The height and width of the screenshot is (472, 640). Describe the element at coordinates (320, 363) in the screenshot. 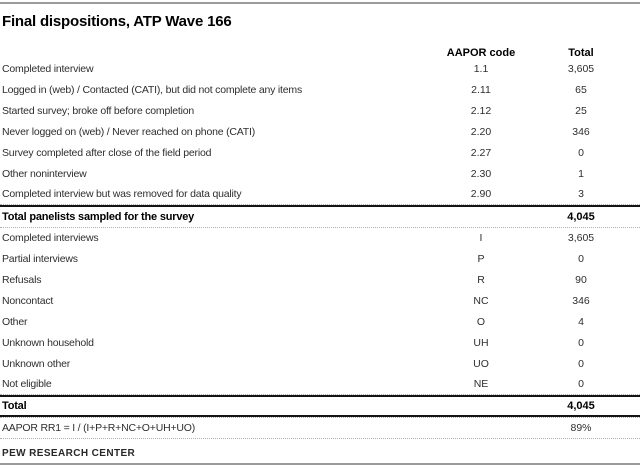

I see `table-row: Unknown other UO 0` at that location.